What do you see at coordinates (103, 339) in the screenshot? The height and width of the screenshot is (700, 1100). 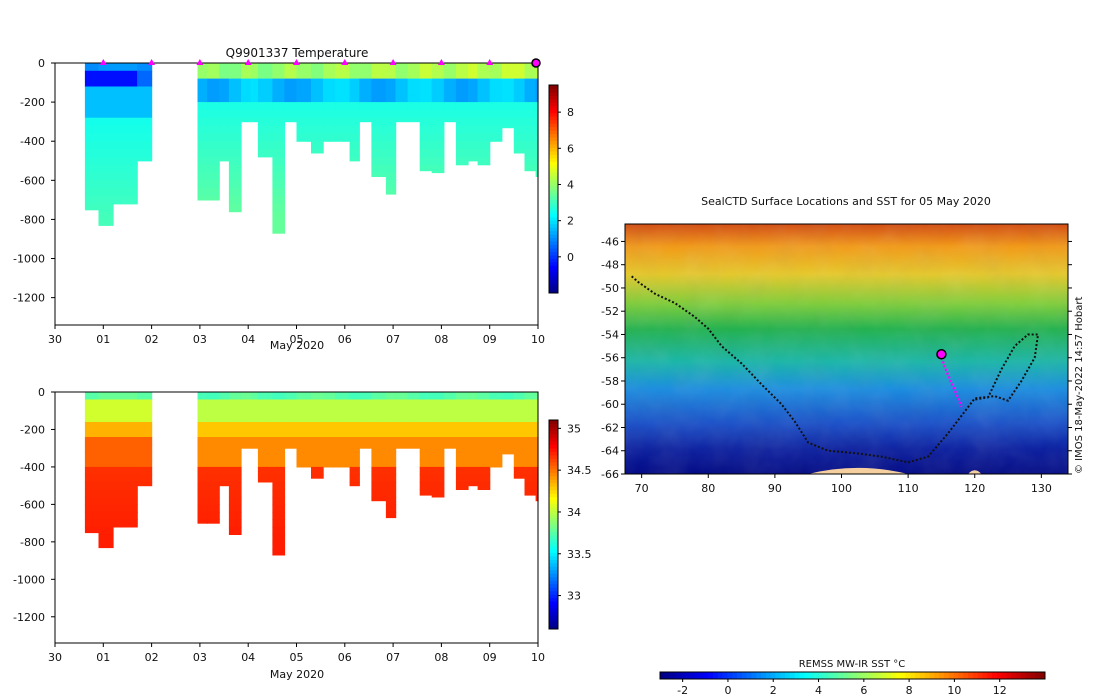 I see `x-tick-label: 01` at bounding box center [103, 339].